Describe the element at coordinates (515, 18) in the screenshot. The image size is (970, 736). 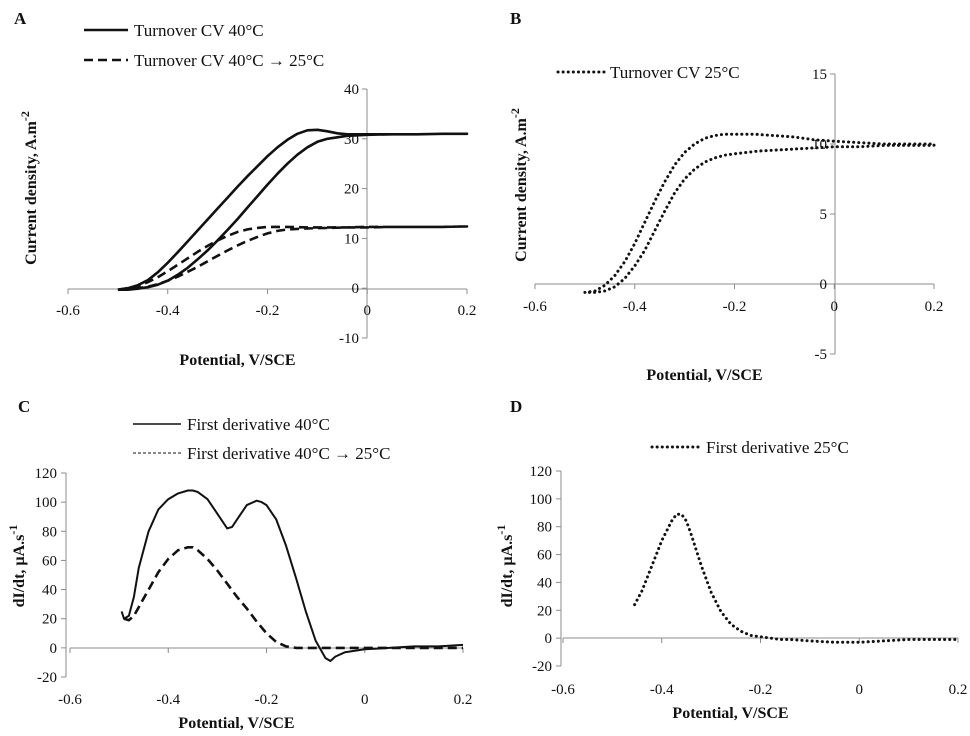
I see `panel-label: B` at that location.